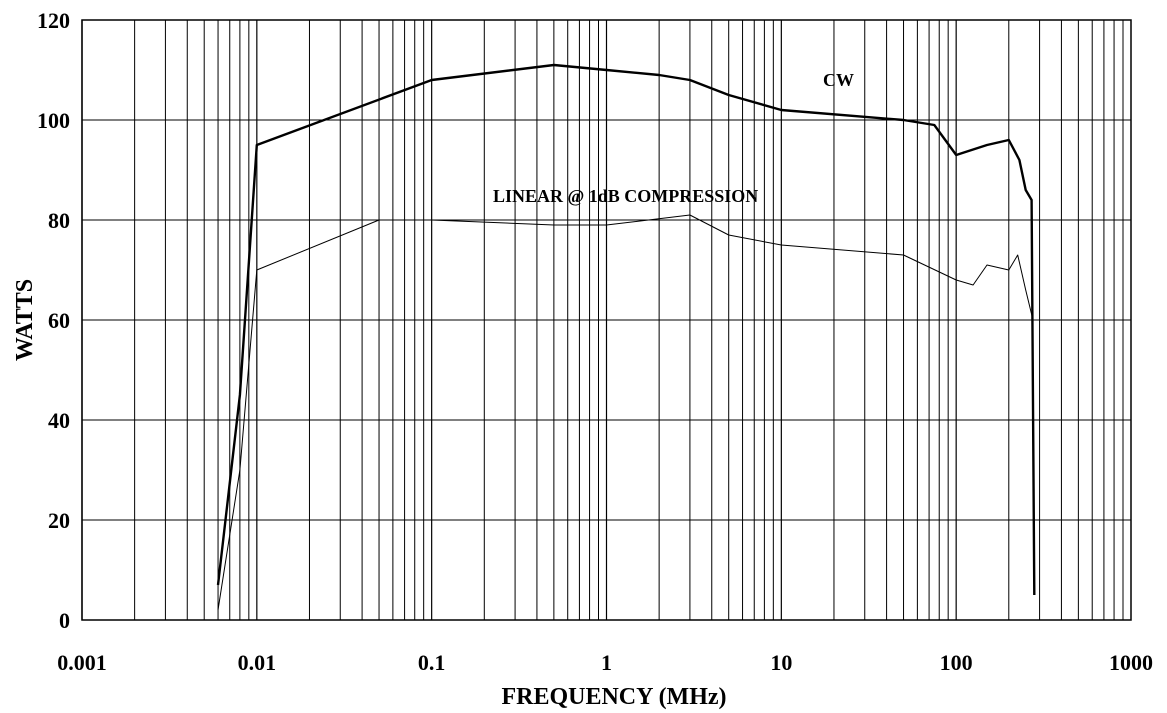 Image resolution: width=1167 pixels, height=713 pixels. I want to click on y-tick-label: 0, so click(64, 620).